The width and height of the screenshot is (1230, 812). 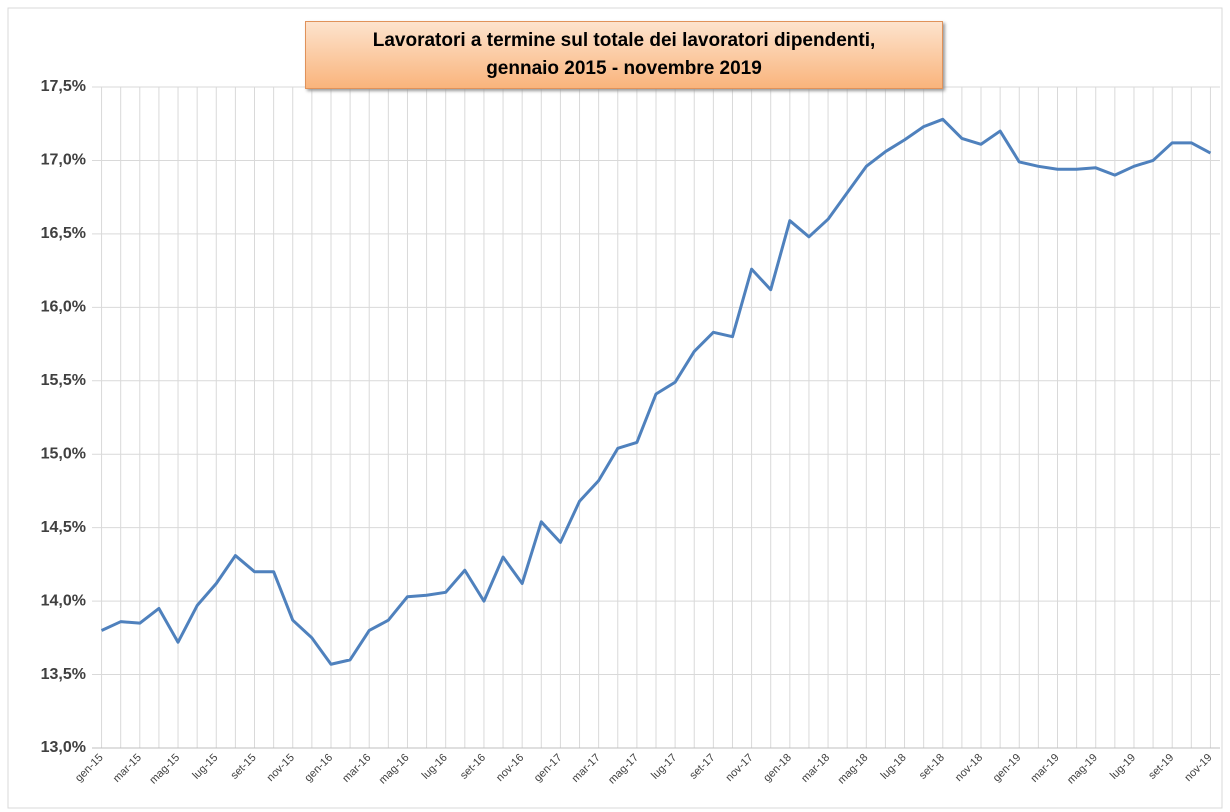 What do you see at coordinates (63, 747) in the screenshot?
I see `y-tick-label: 13,0%` at bounding box center [63, 747].